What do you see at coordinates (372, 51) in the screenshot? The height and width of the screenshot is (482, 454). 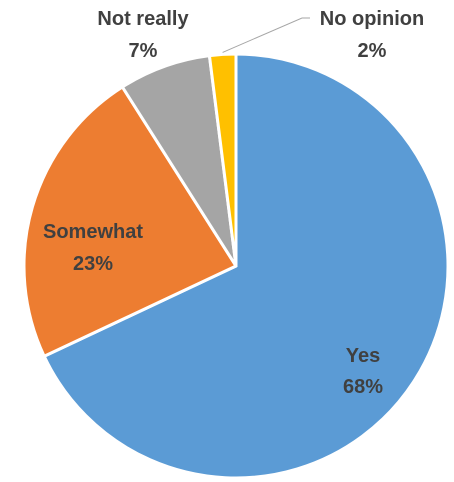 I see `value-label-no-opinion: 2%` at bounding box center [372, 51].